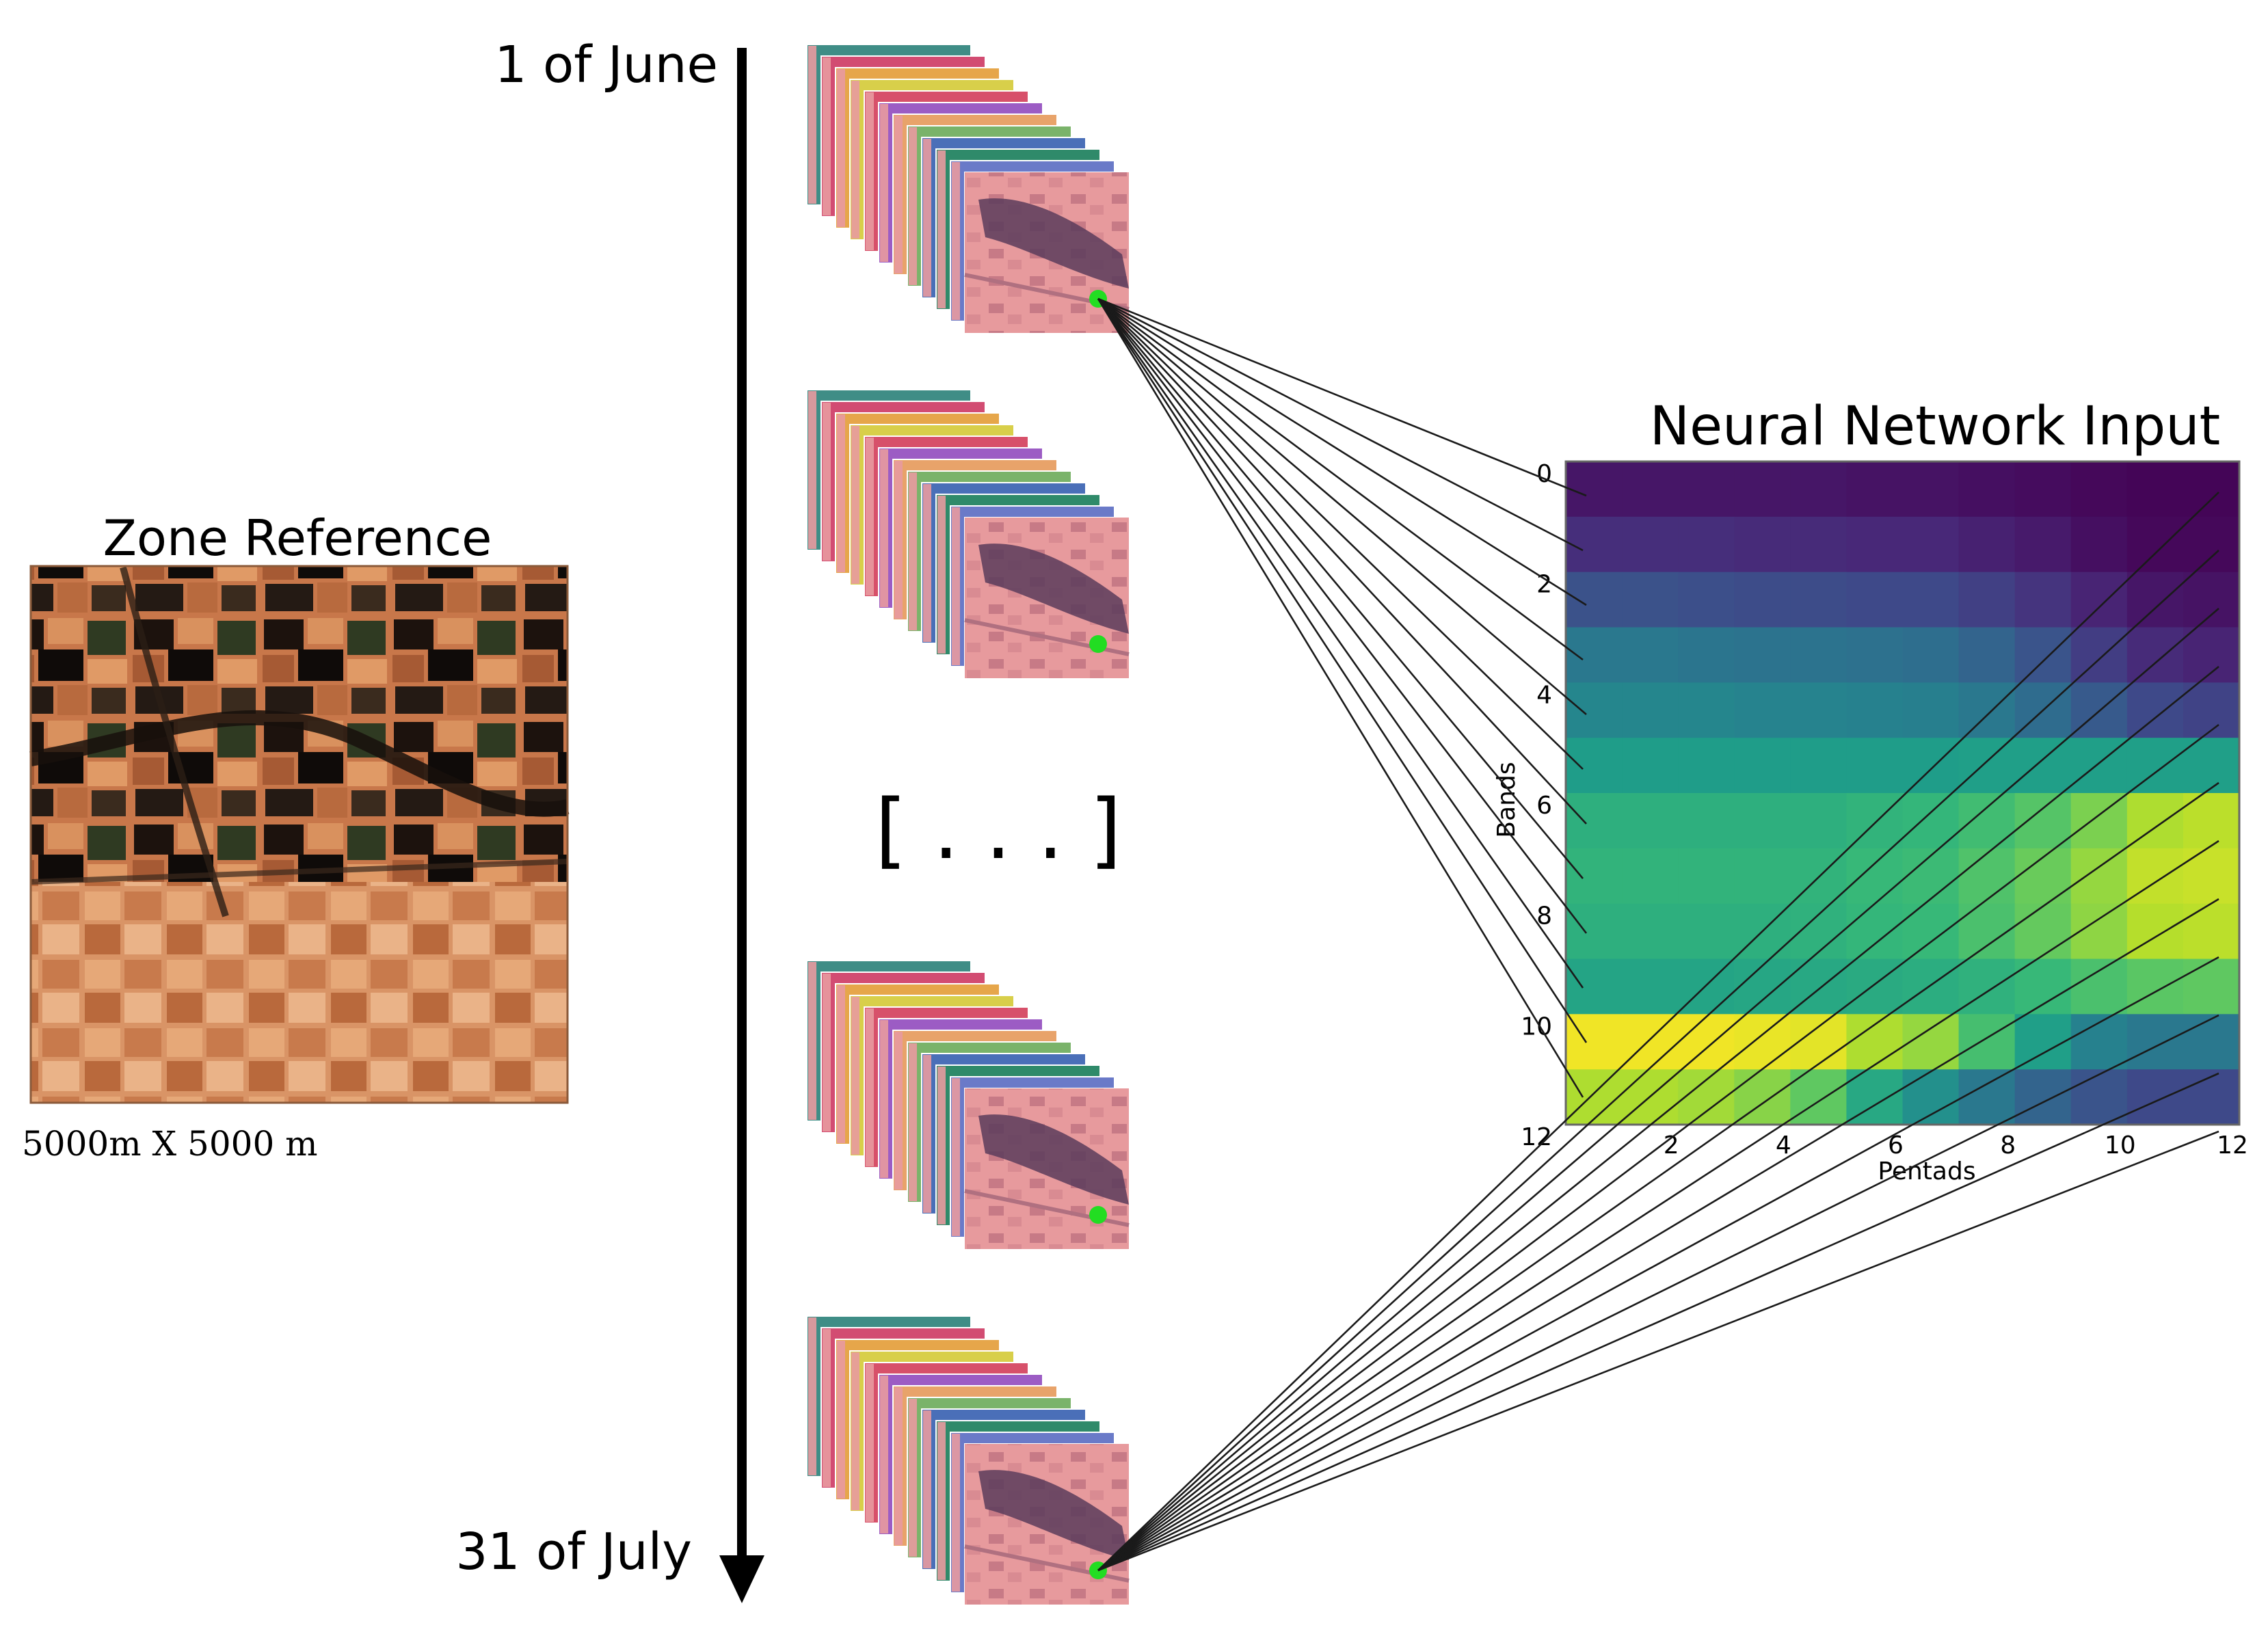  What do you see at coordinates (606, 65) in the screenshot?
I see `timeline-start-label: 1 of June` at bounding box center [606, 65].